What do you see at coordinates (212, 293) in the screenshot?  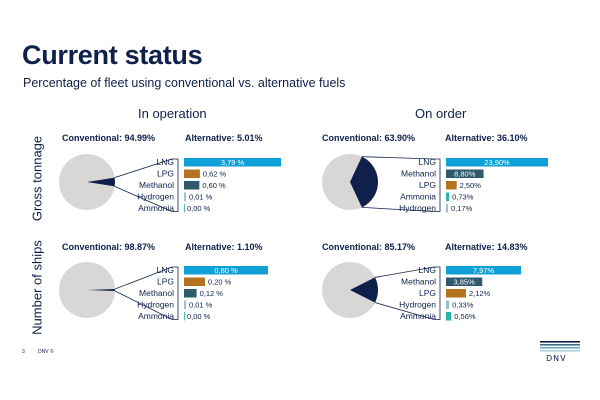 I see `bar-value-label: 0,12 %` at bounding box center [212, 293].